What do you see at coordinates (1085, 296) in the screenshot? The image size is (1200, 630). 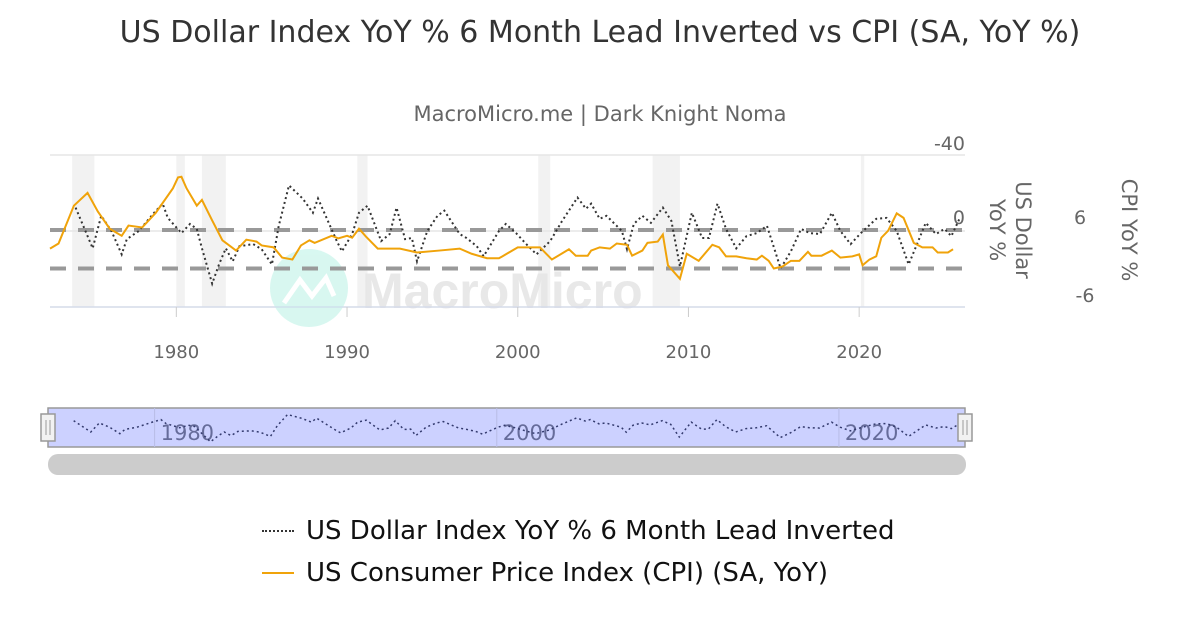 I see `cpi-tick-label: -6` at bounding box center [1085, 296].